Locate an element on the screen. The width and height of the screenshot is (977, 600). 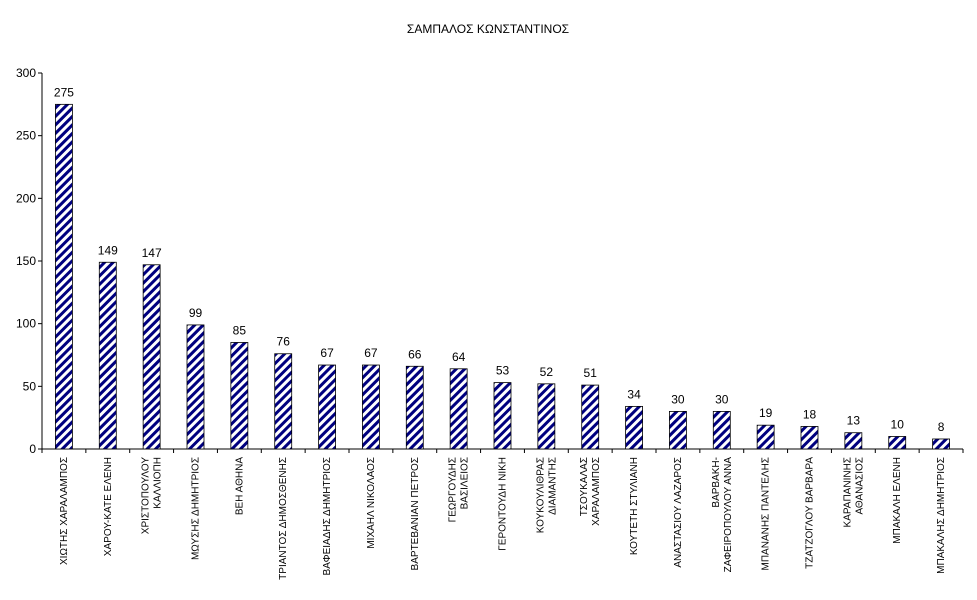
y-tick-label: 50 is located at coordinates (30, 386).